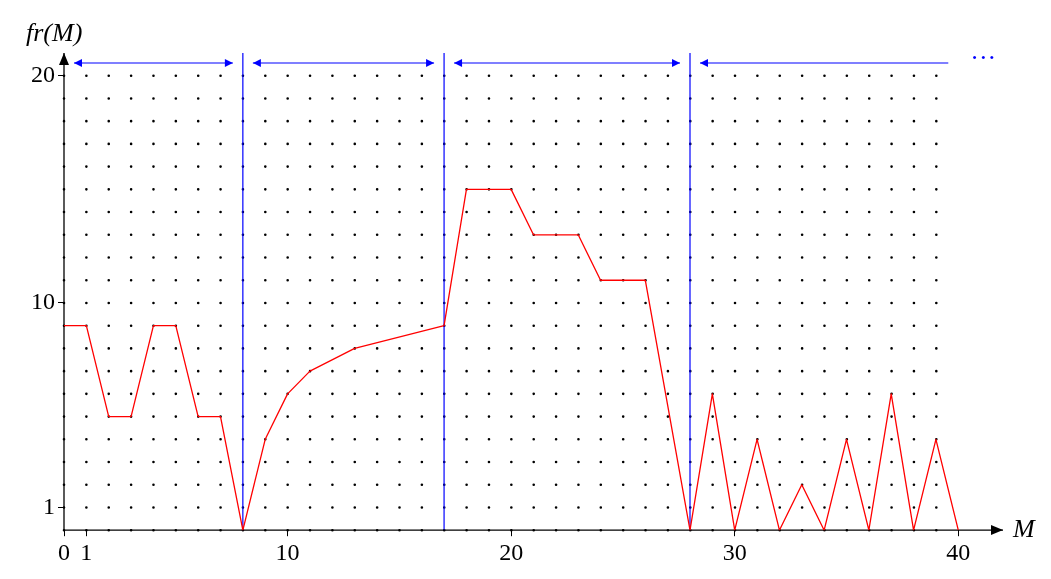 Image resolution: width=1051 pixels, height=579 pixels. What do you see at coordinates (958, 551) in the screenshot?
I see `x-tick-label: 40` at bounding box center [958, 551].